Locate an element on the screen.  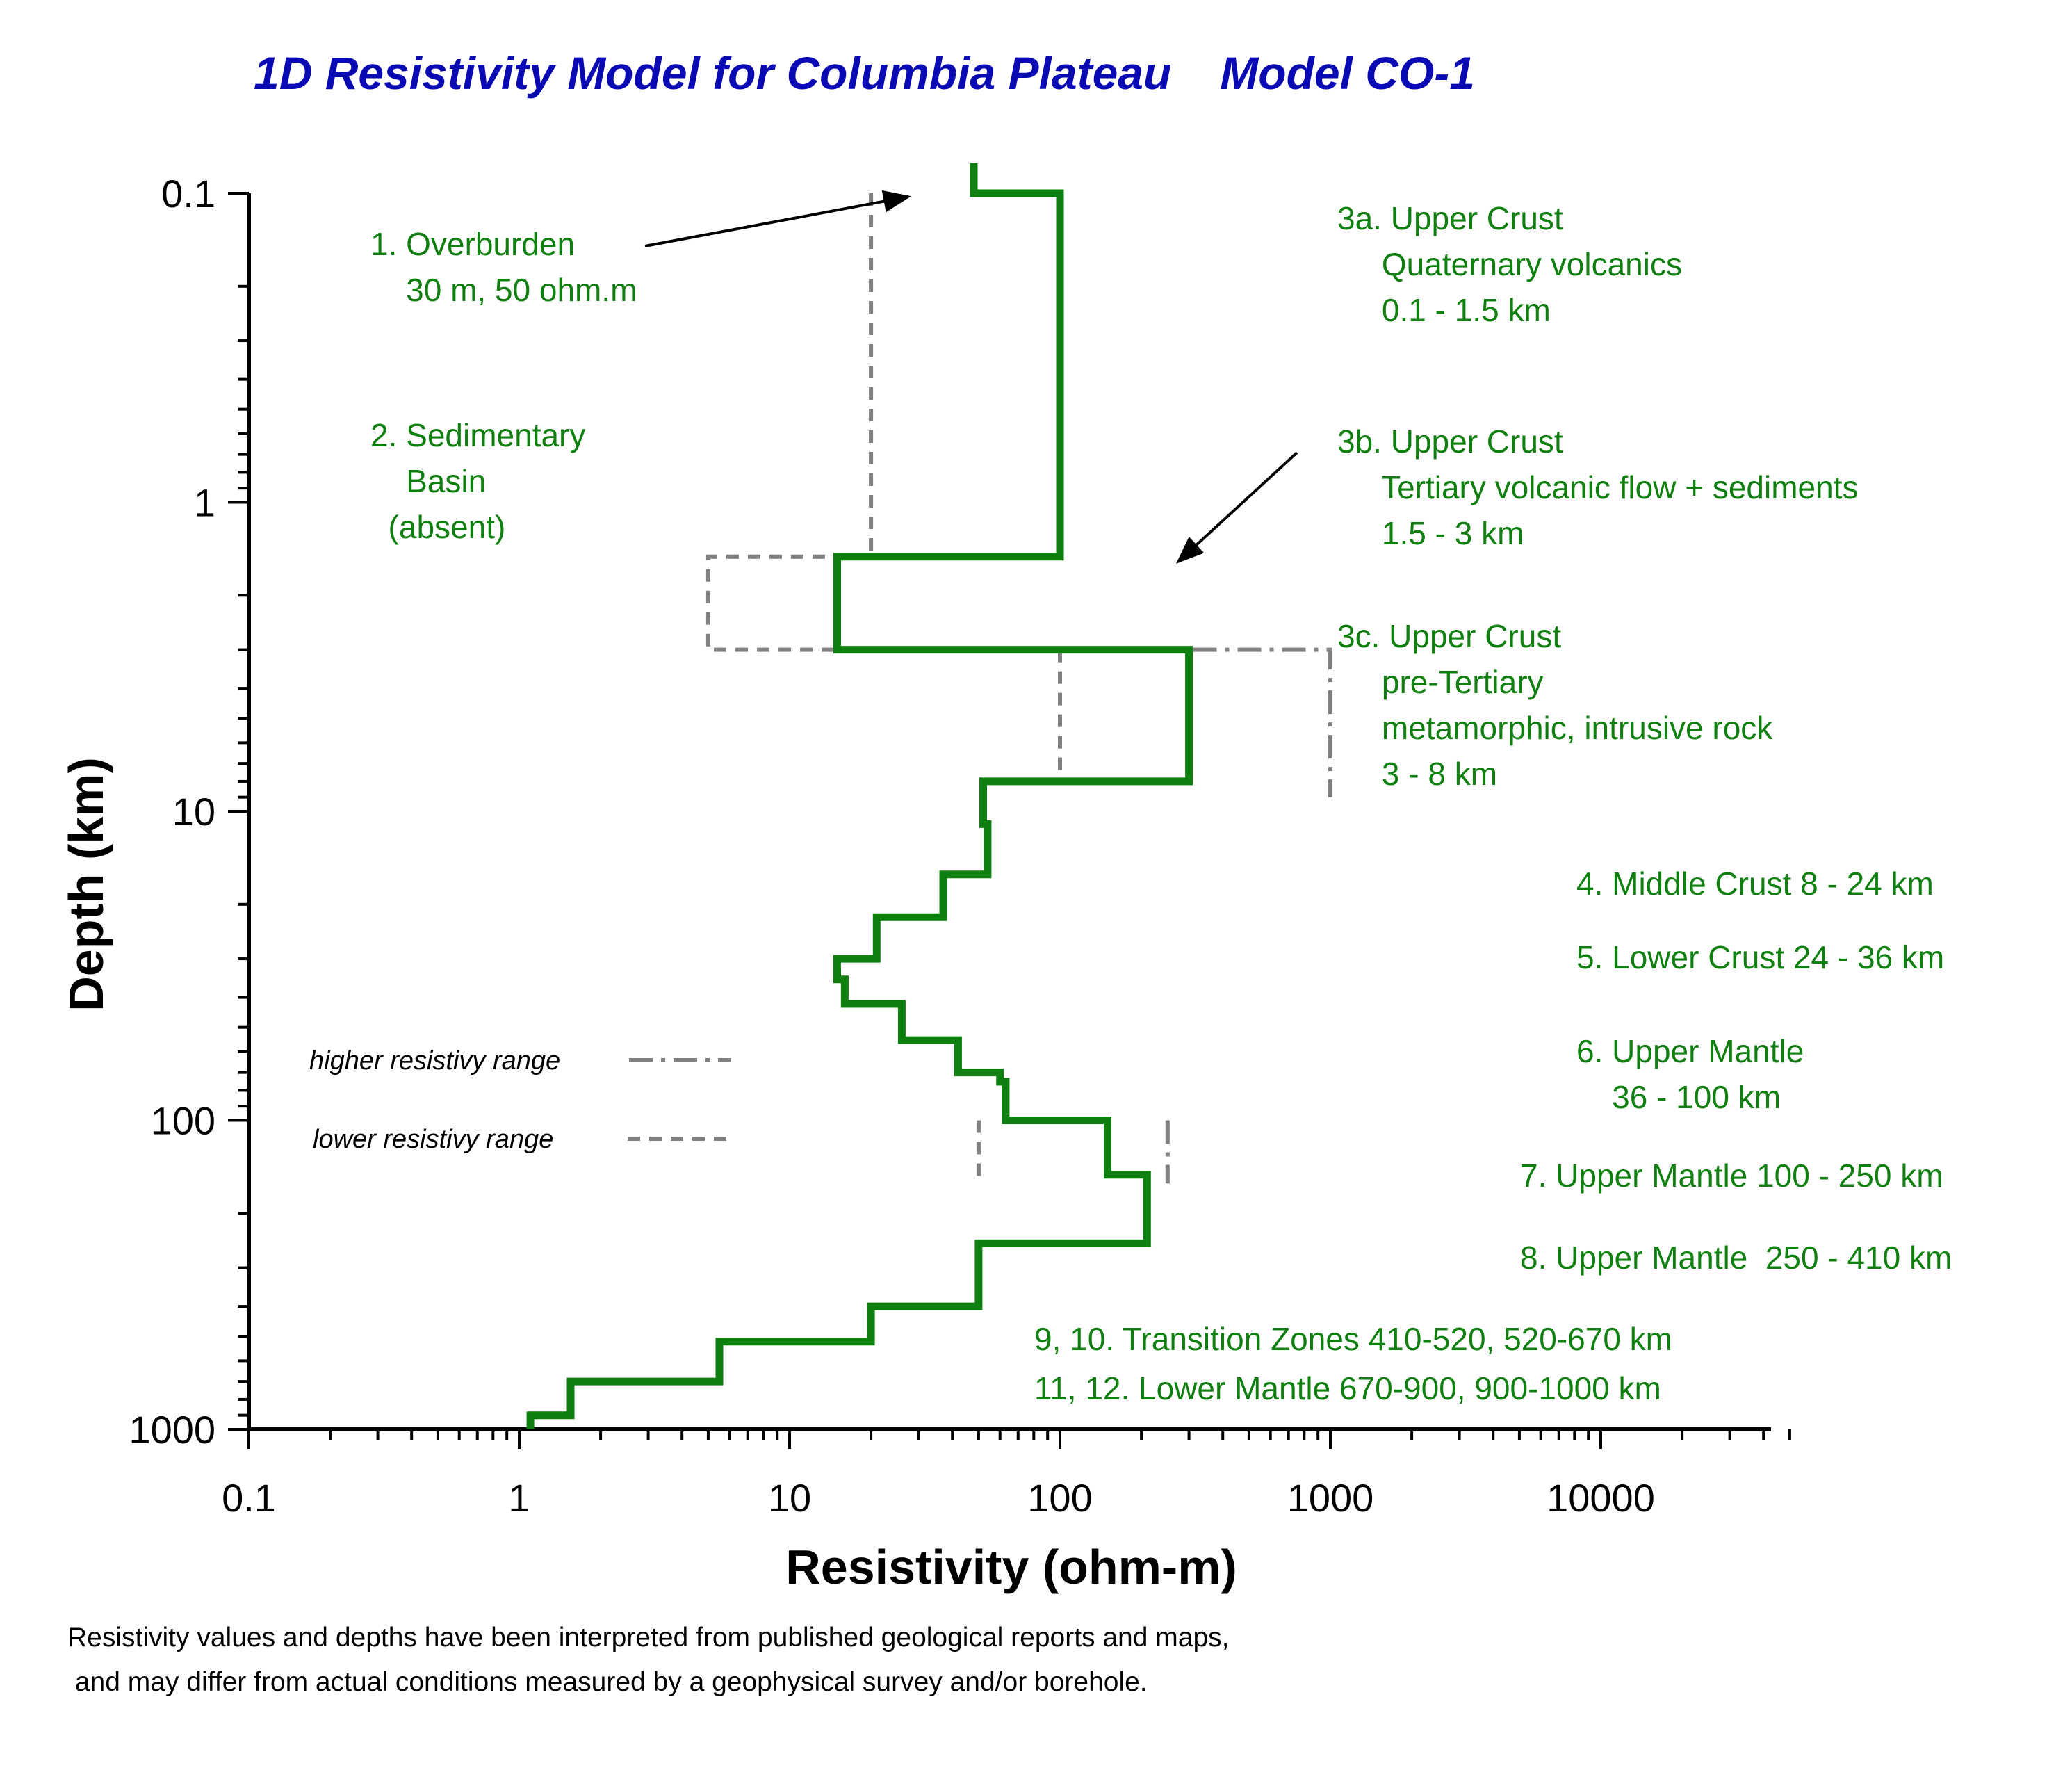
annotation-label: 2. Sedimentary Basin (absent) is located at coordinates (477, 481).